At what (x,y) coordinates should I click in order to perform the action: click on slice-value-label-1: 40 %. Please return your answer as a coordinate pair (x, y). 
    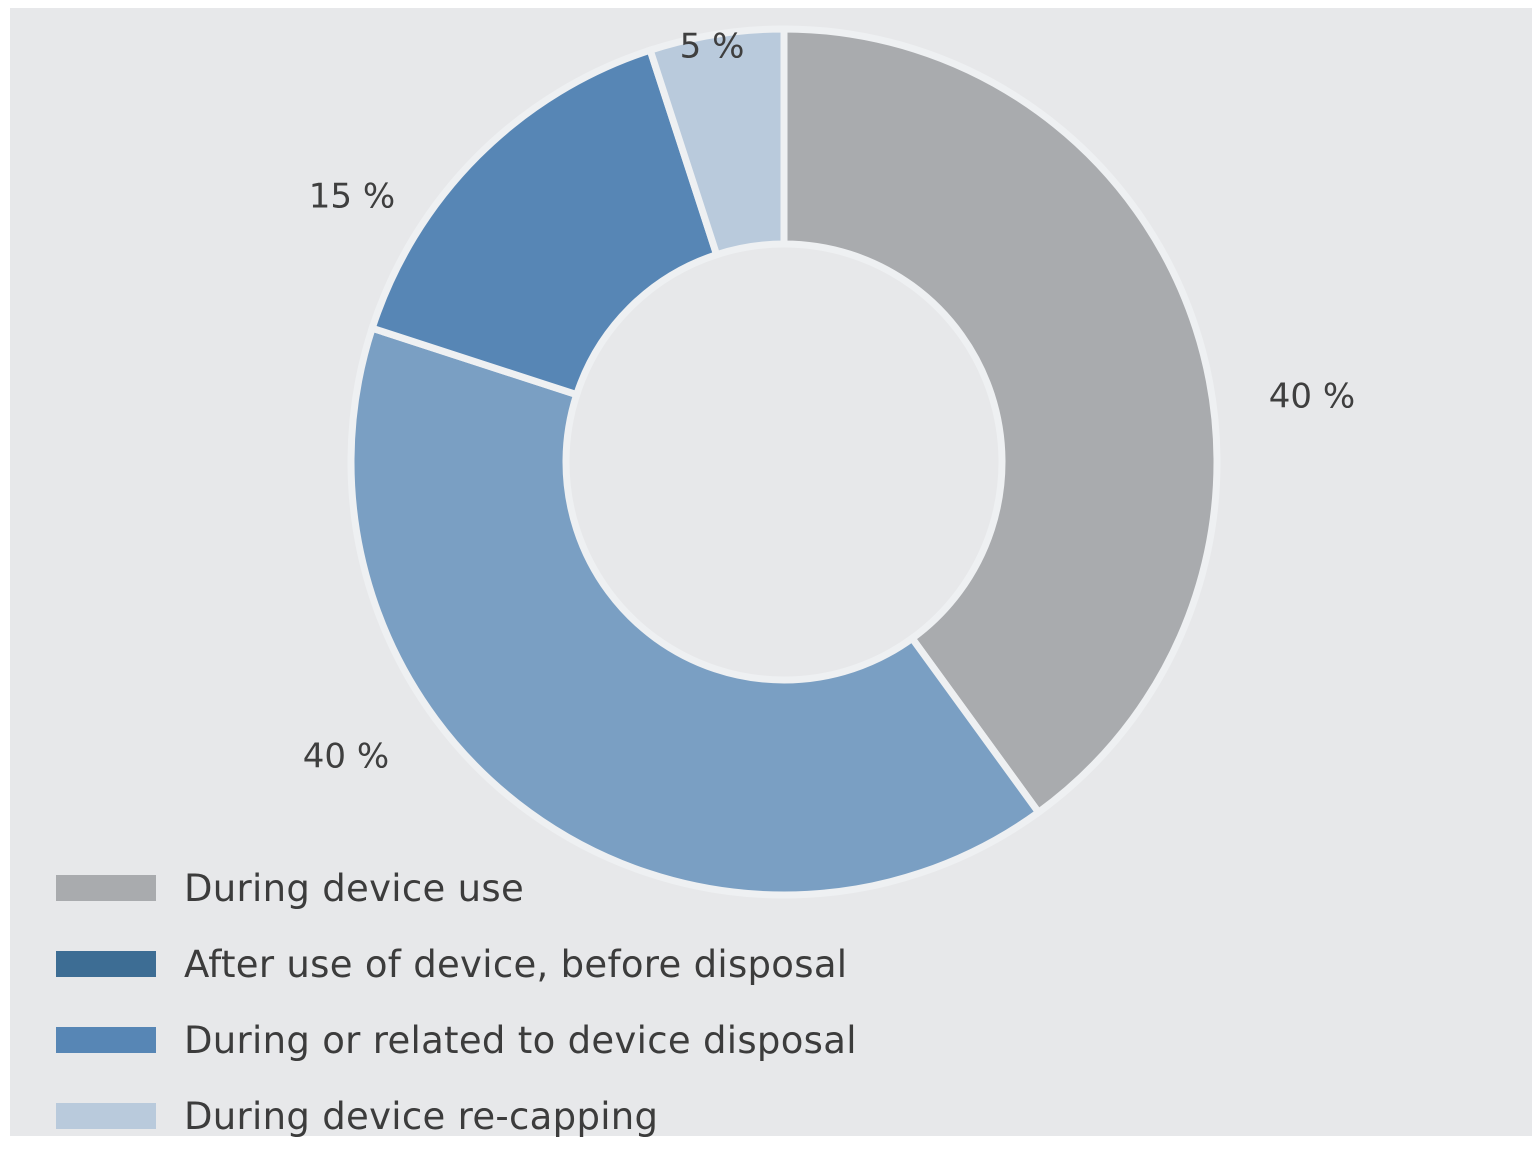
    Looking at the image, I should click on (1312, 397).